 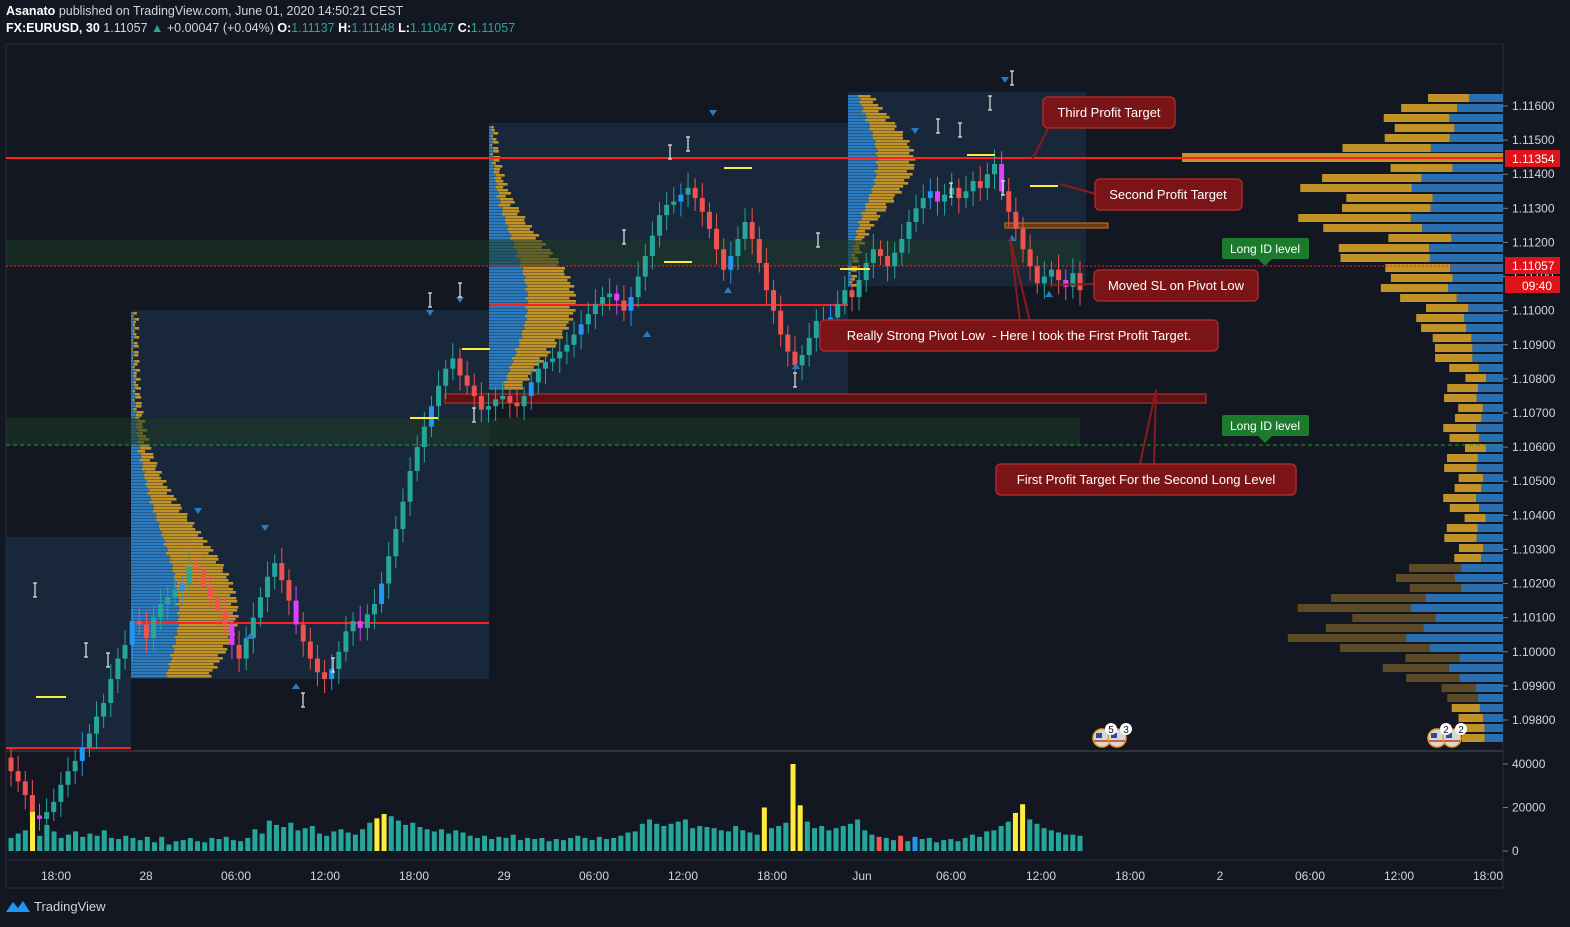 I want to click on price-change: +0.00047 (+0.04%), so click(x=220, y=28).